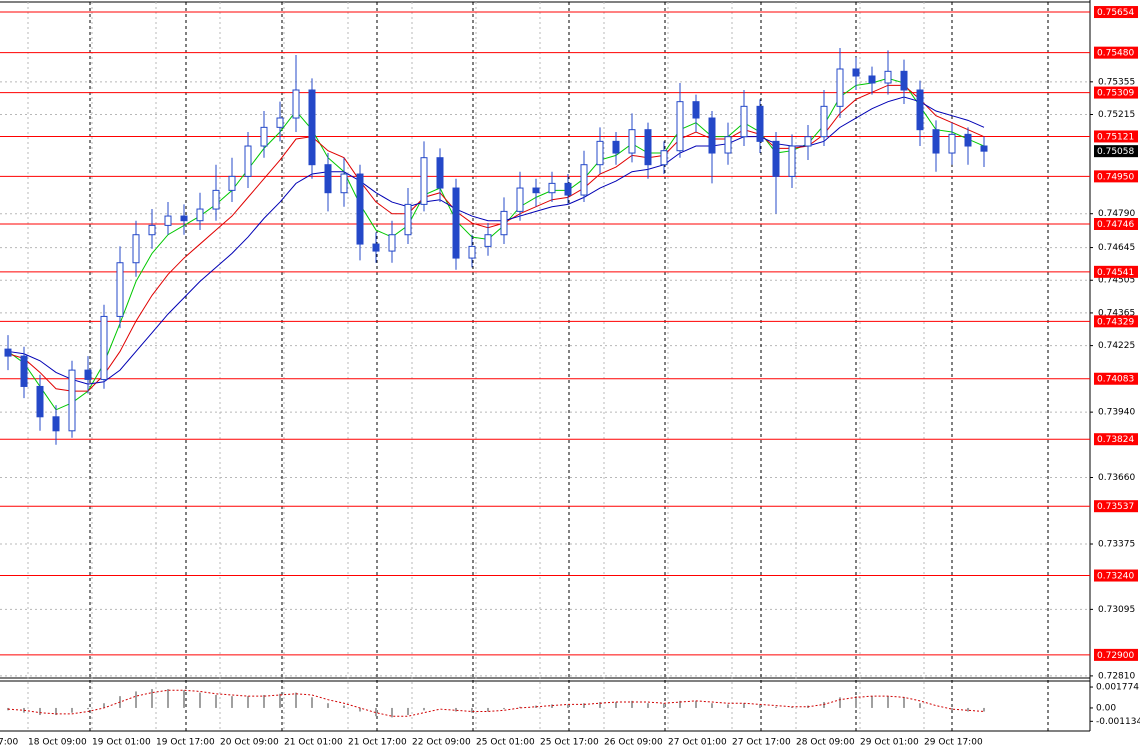  Describe the element at coordinates (1116, 82) in the screenshot. I see `y-tick-label: 0.75355` at that location.